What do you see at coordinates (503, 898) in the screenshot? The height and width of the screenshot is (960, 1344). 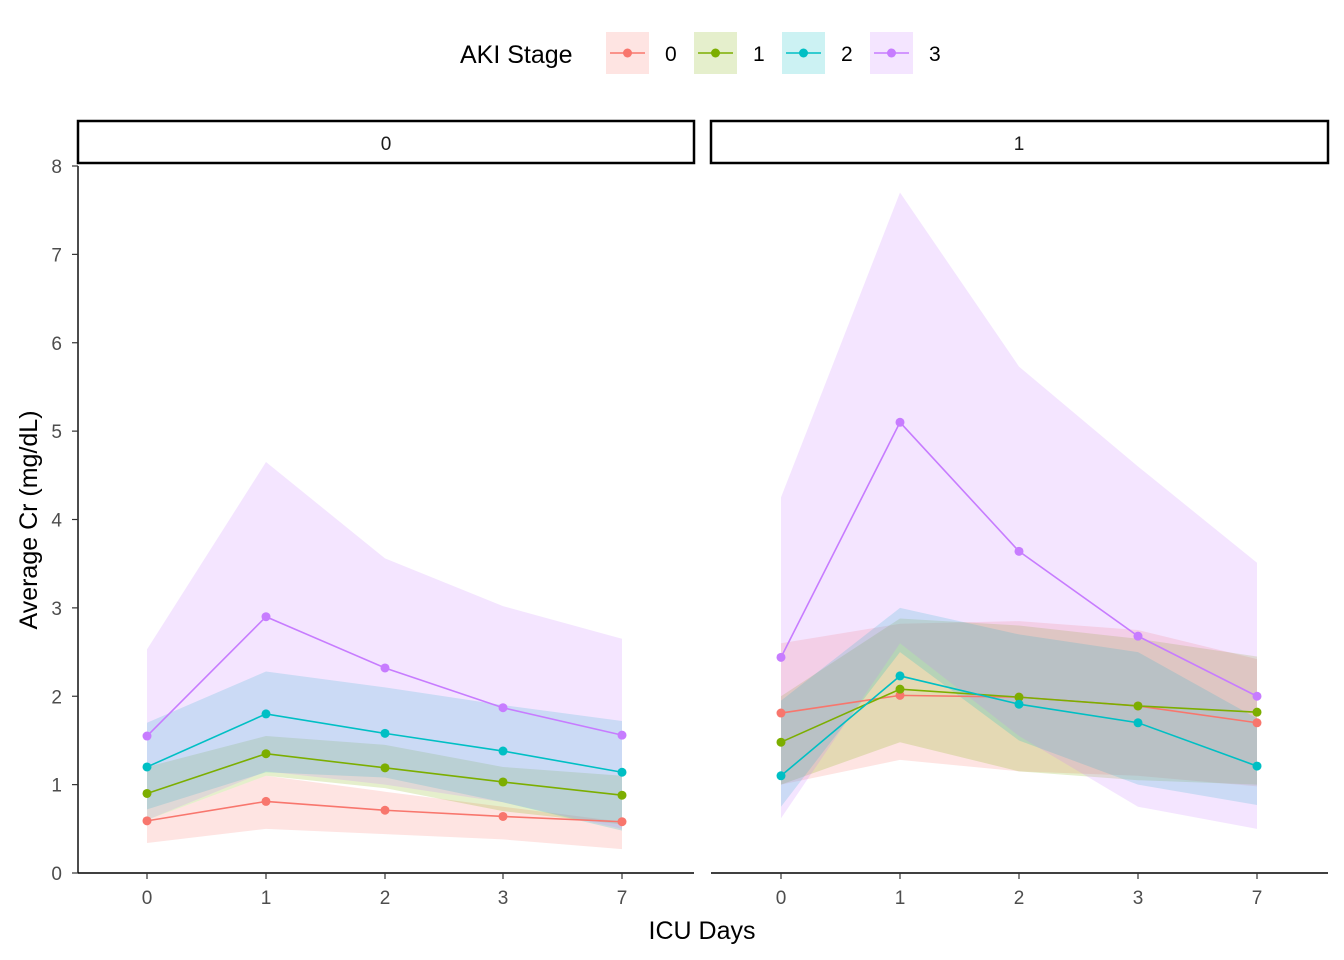 I see `x-tick-label-panel-0-3: 3` at bounding box center [503, 898].